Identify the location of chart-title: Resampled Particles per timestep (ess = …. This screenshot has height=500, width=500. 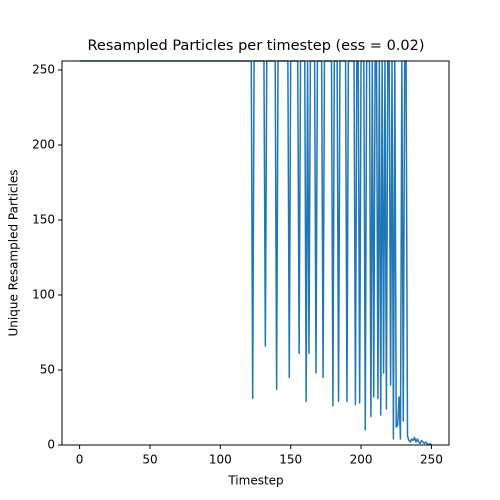
(255, 46).